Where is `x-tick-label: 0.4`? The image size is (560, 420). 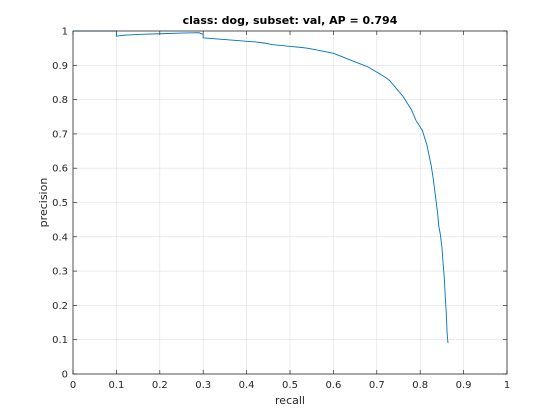
x-tick-label: 0.4 is located at coordinates (247, 385).